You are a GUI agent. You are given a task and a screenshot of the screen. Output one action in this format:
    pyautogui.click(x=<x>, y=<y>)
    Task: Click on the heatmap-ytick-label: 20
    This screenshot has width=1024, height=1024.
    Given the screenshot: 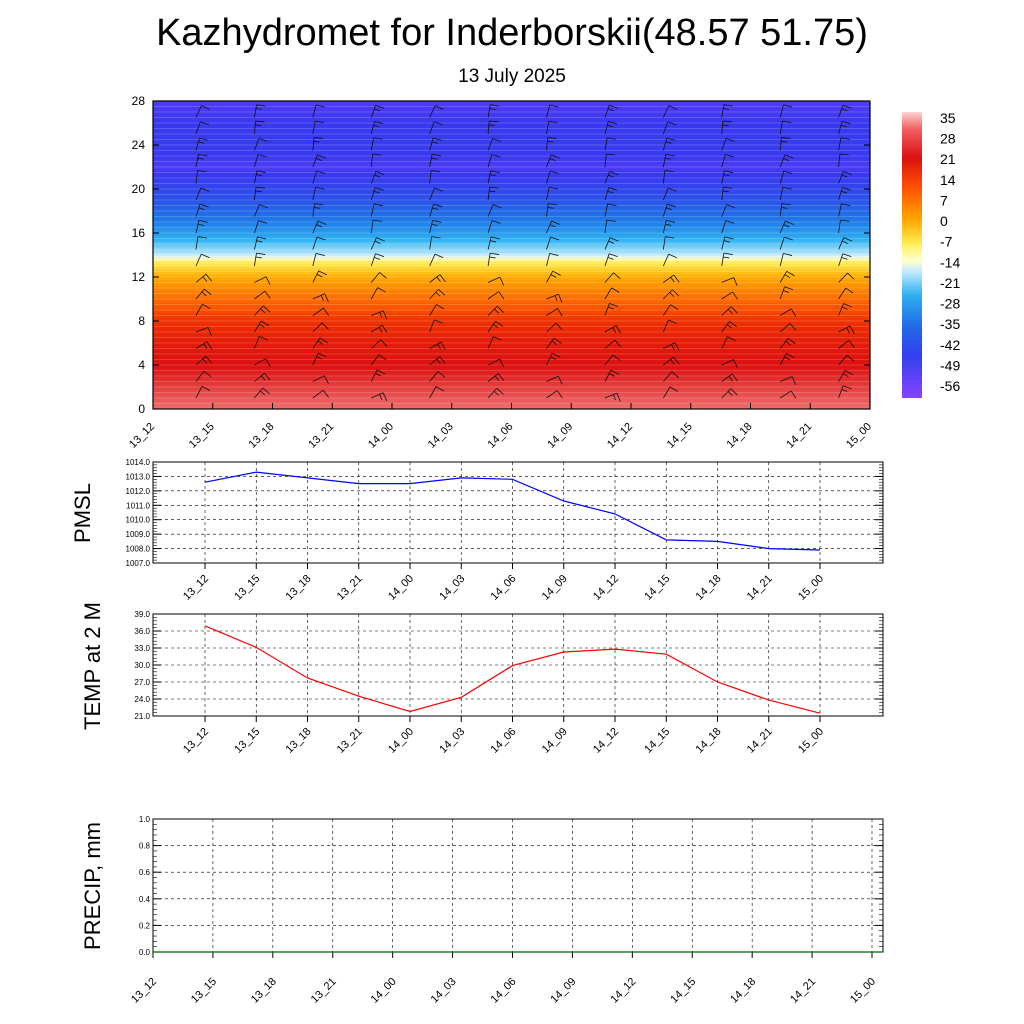 What is the action you would take?
    pyautogui.click(x=139, y=189)
    